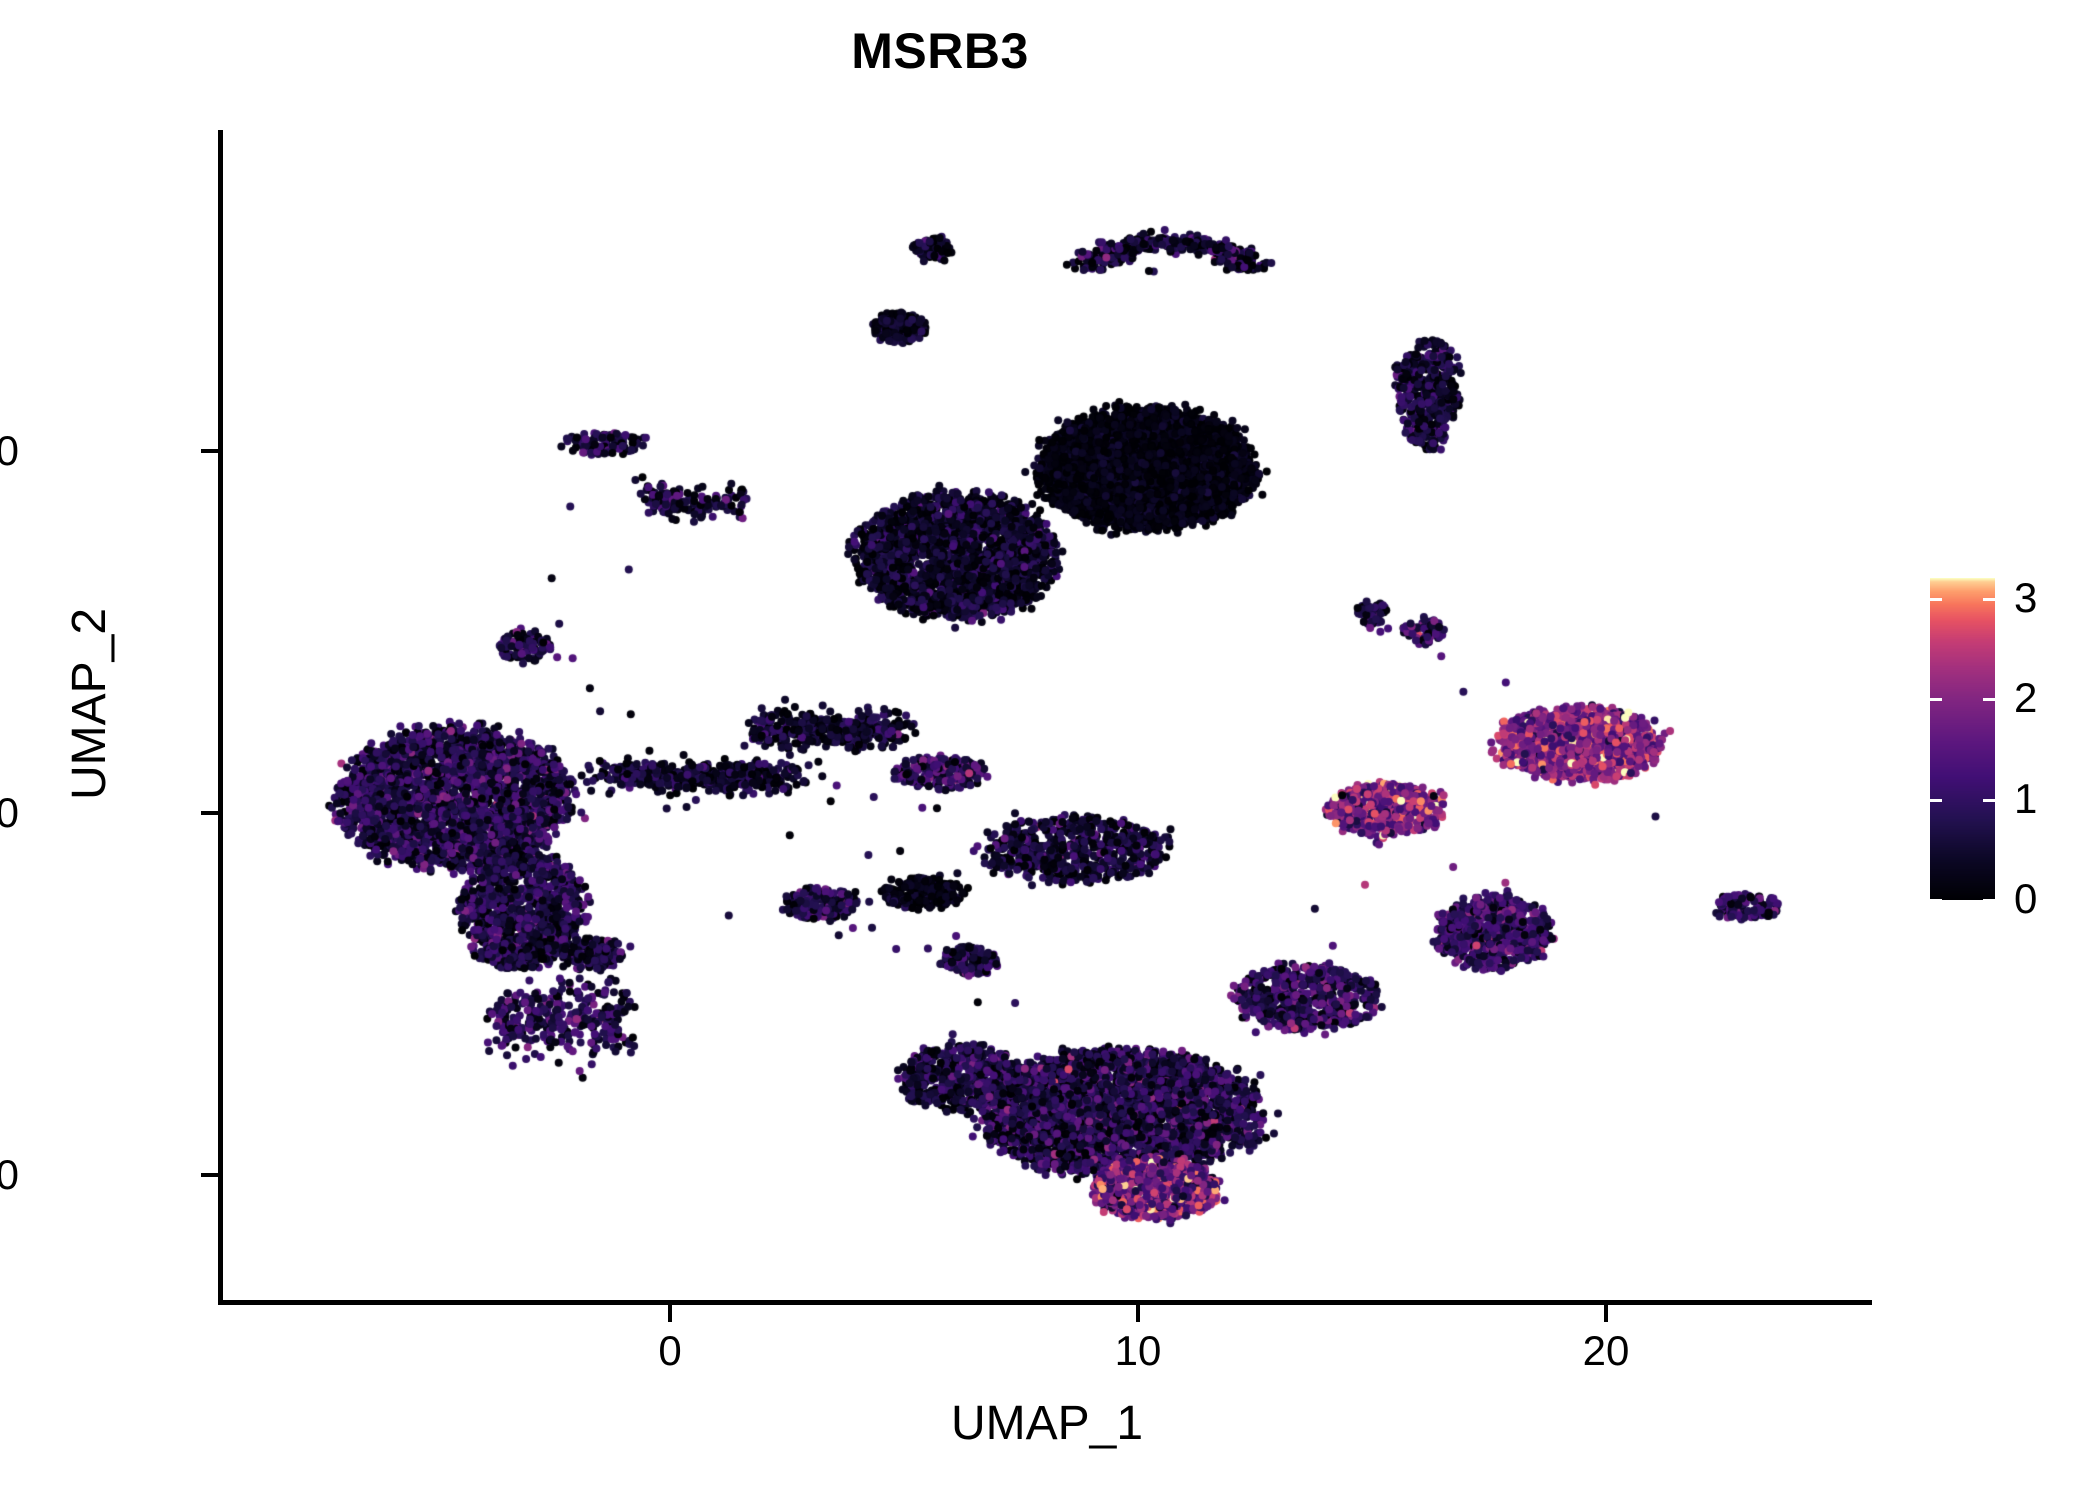  What do you see at coordinates (2026, 597) in the screenshot?
I see `colorbar-tick-label: 3` at bounding box center [2026, 597].